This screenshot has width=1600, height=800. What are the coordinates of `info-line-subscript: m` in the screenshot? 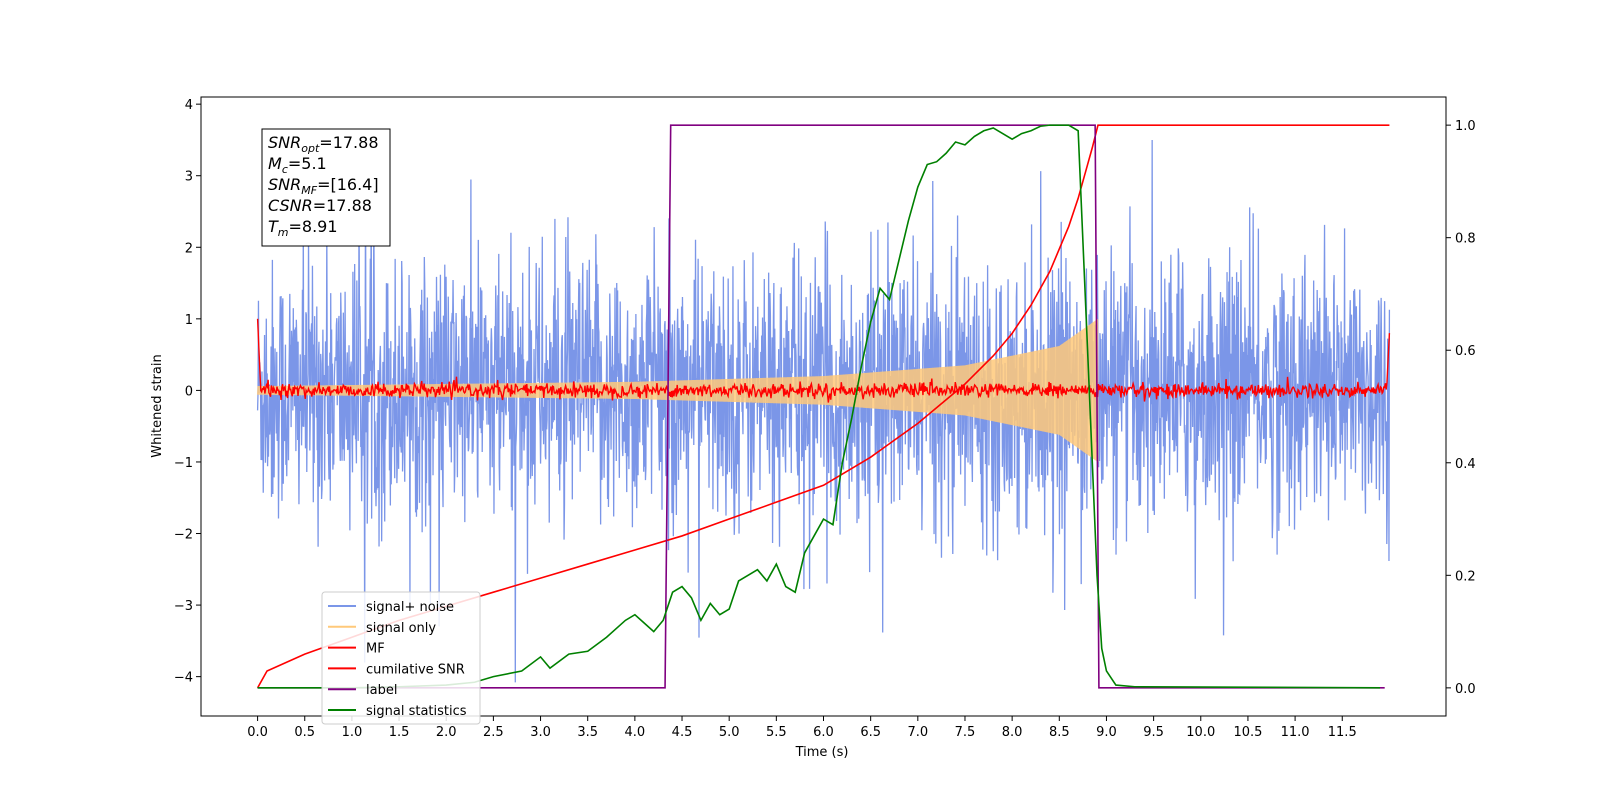 It's located at (283, 232).